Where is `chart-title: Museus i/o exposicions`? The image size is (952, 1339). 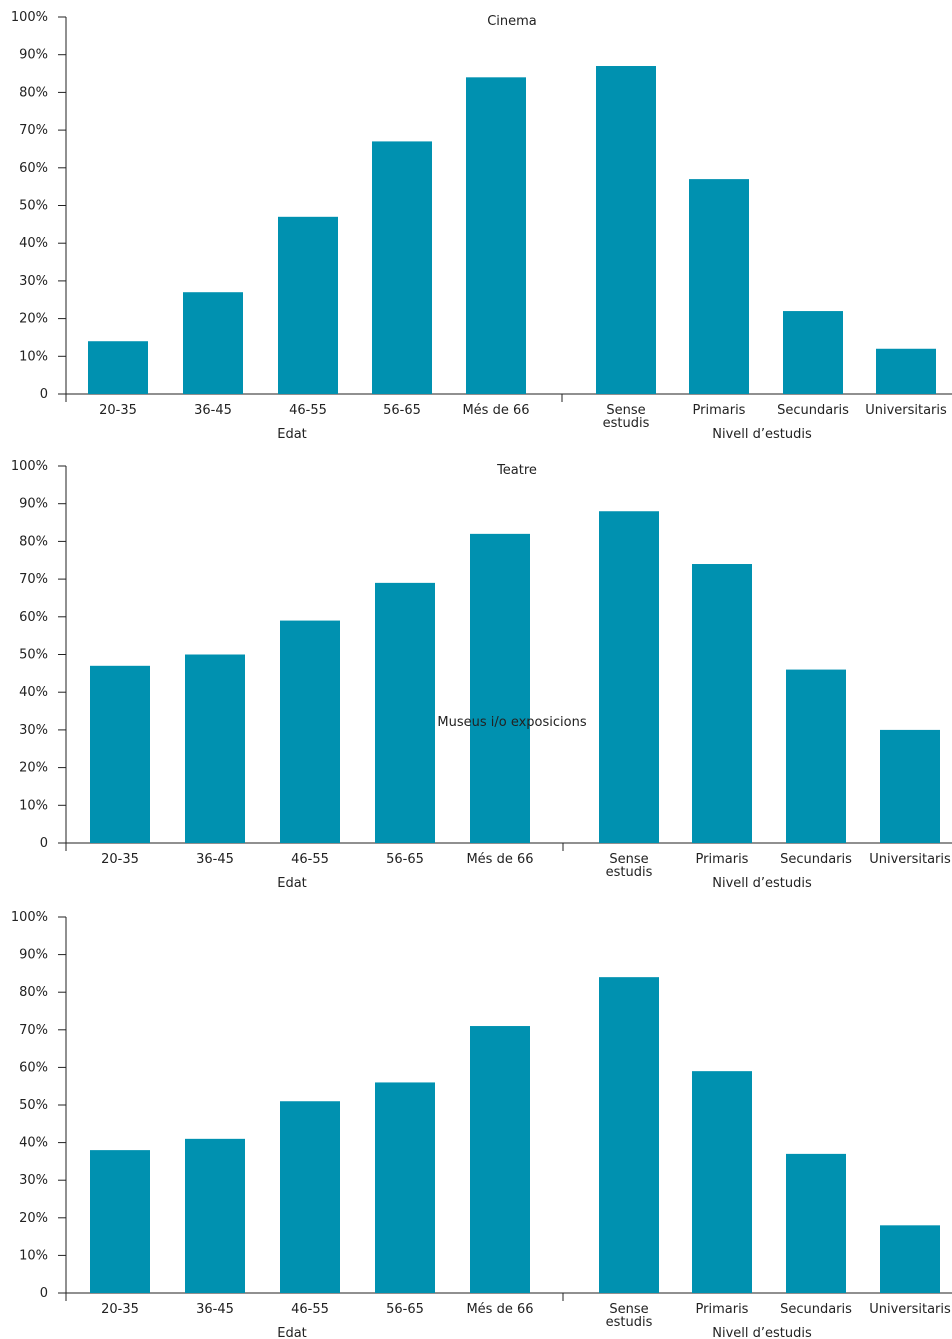
chart-title: Museus i/o exposicions is located at coordinates (511, 722).